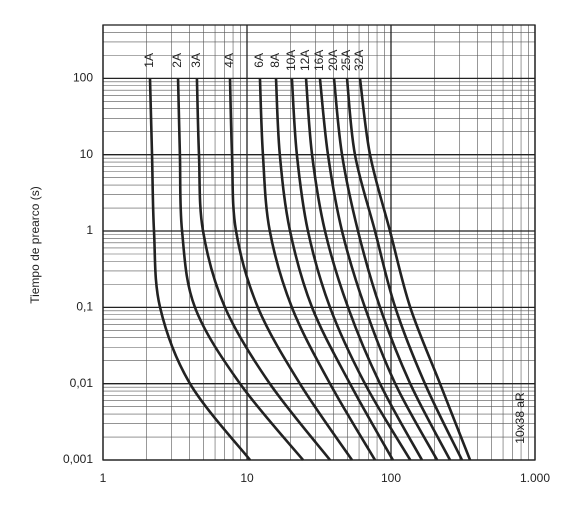 Image resolution: width=574 pixels, height=505 pixels. Describe the element at coordinates (535, 478) in the screenshot. I see `x-tick-label: 1.000` at that location.